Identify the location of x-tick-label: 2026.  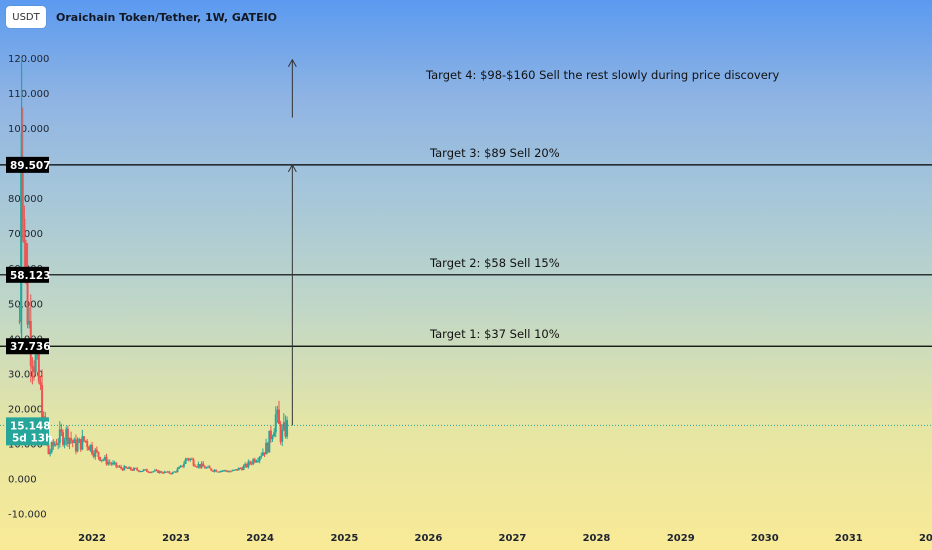
(428, 538).